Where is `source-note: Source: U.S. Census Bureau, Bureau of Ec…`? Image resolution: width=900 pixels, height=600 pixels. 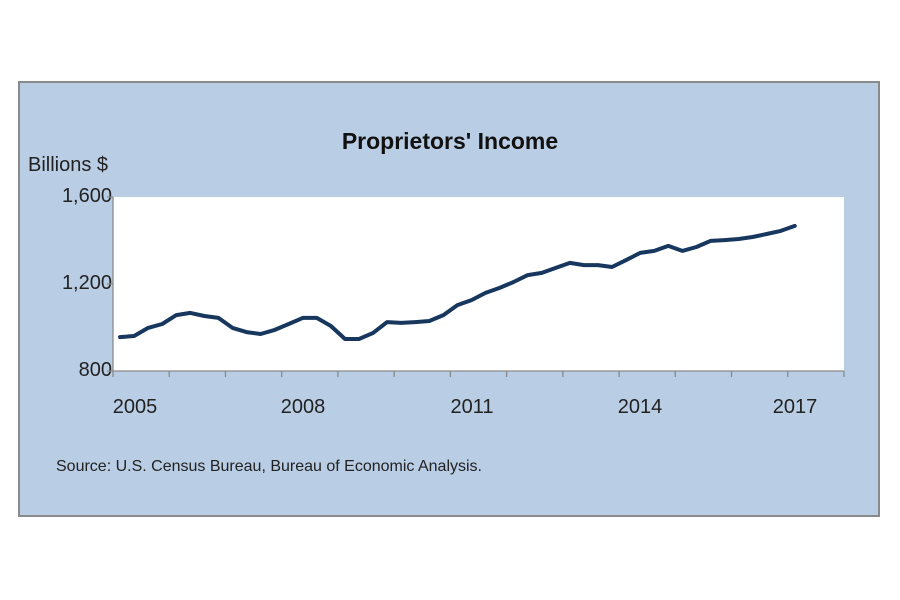 source-note: Source: U.S. Census Bureau, Bureau of Ec… is located at coordinates (269, 466).